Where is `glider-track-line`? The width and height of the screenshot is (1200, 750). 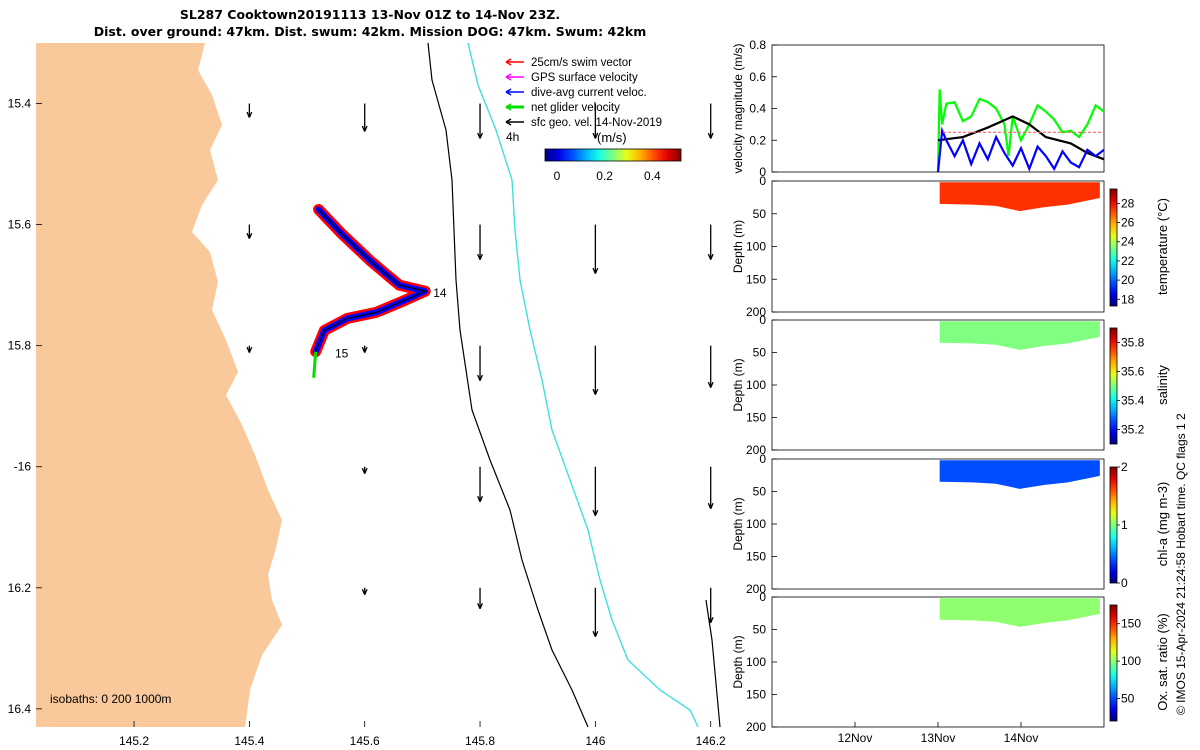
glider-track-line is located at coordinates (371, 280).